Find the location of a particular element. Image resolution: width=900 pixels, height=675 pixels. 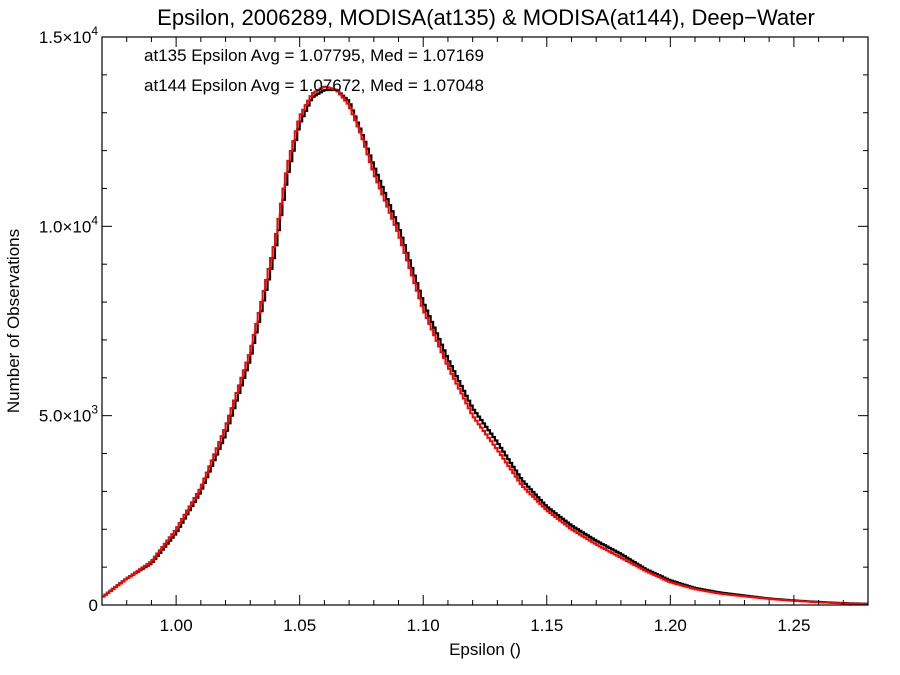

x-tick-label: 1.20 is located at coordinates (670, 625).